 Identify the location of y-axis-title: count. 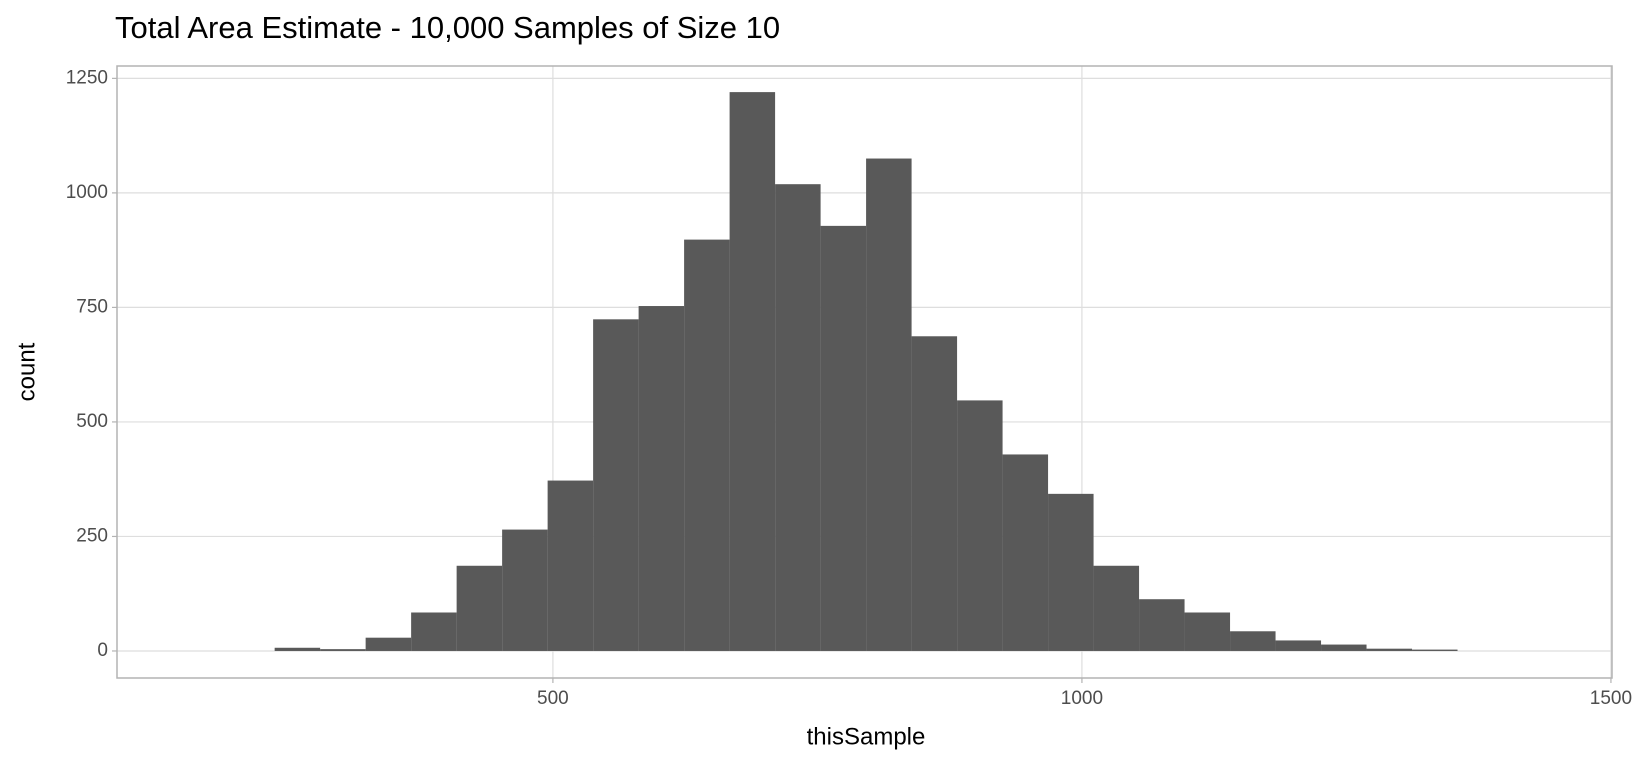
(26, 371).